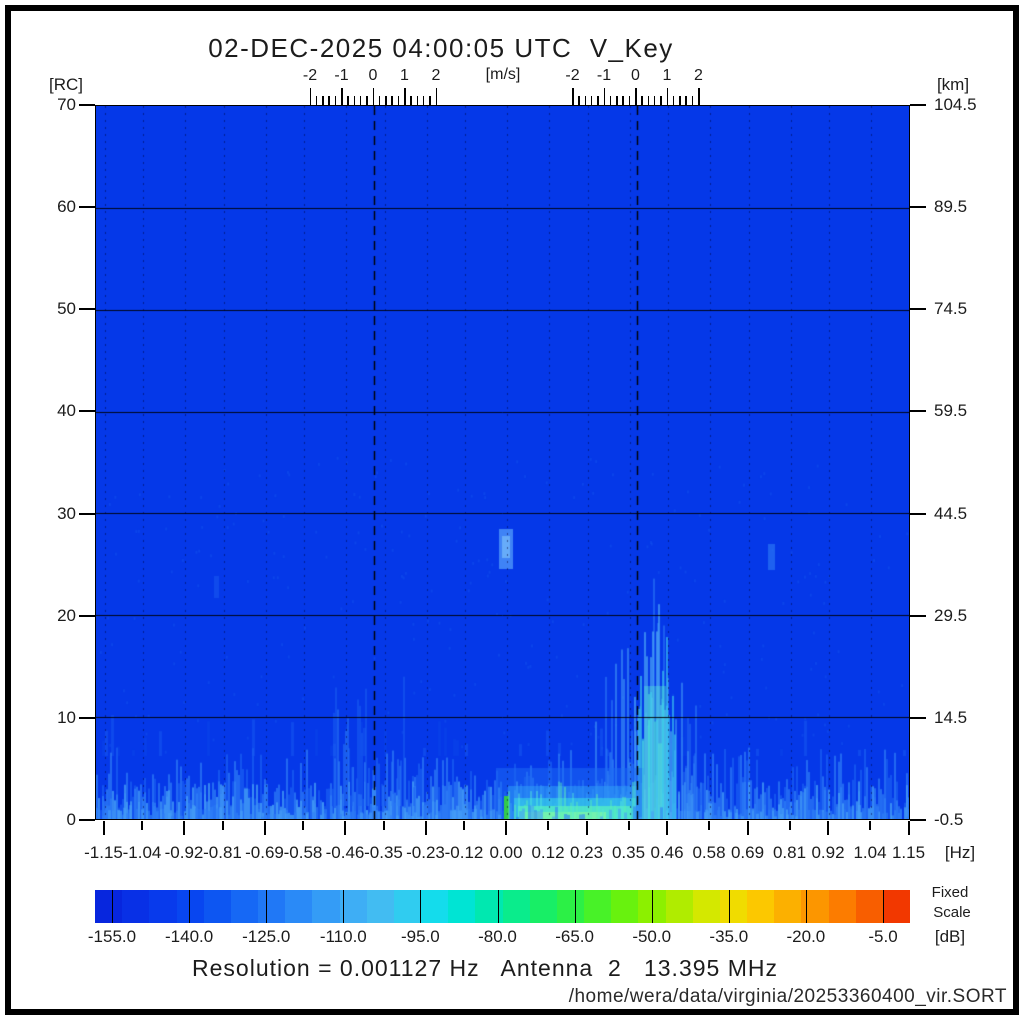 Image resolution: width=1030 pixels, height=1025 pixels. Describe the element at coordinates (343, 936) in the screenshot. I see `colorbar-tick-label: -110.0` at that location.